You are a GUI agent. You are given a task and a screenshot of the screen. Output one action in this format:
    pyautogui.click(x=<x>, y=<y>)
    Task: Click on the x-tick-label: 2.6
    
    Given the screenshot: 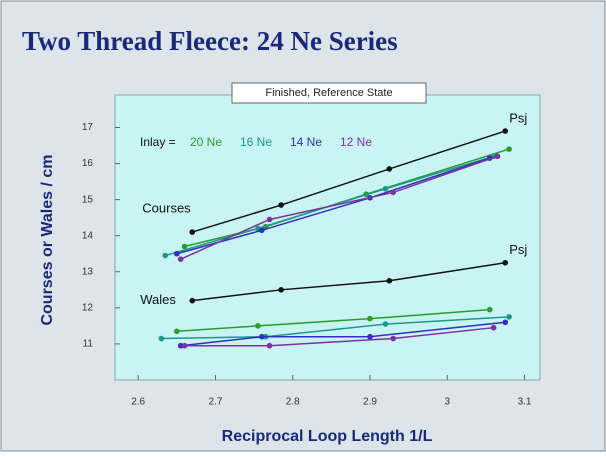 What is the action you would take?
    pyautogui.click(x=138, y=402)
    